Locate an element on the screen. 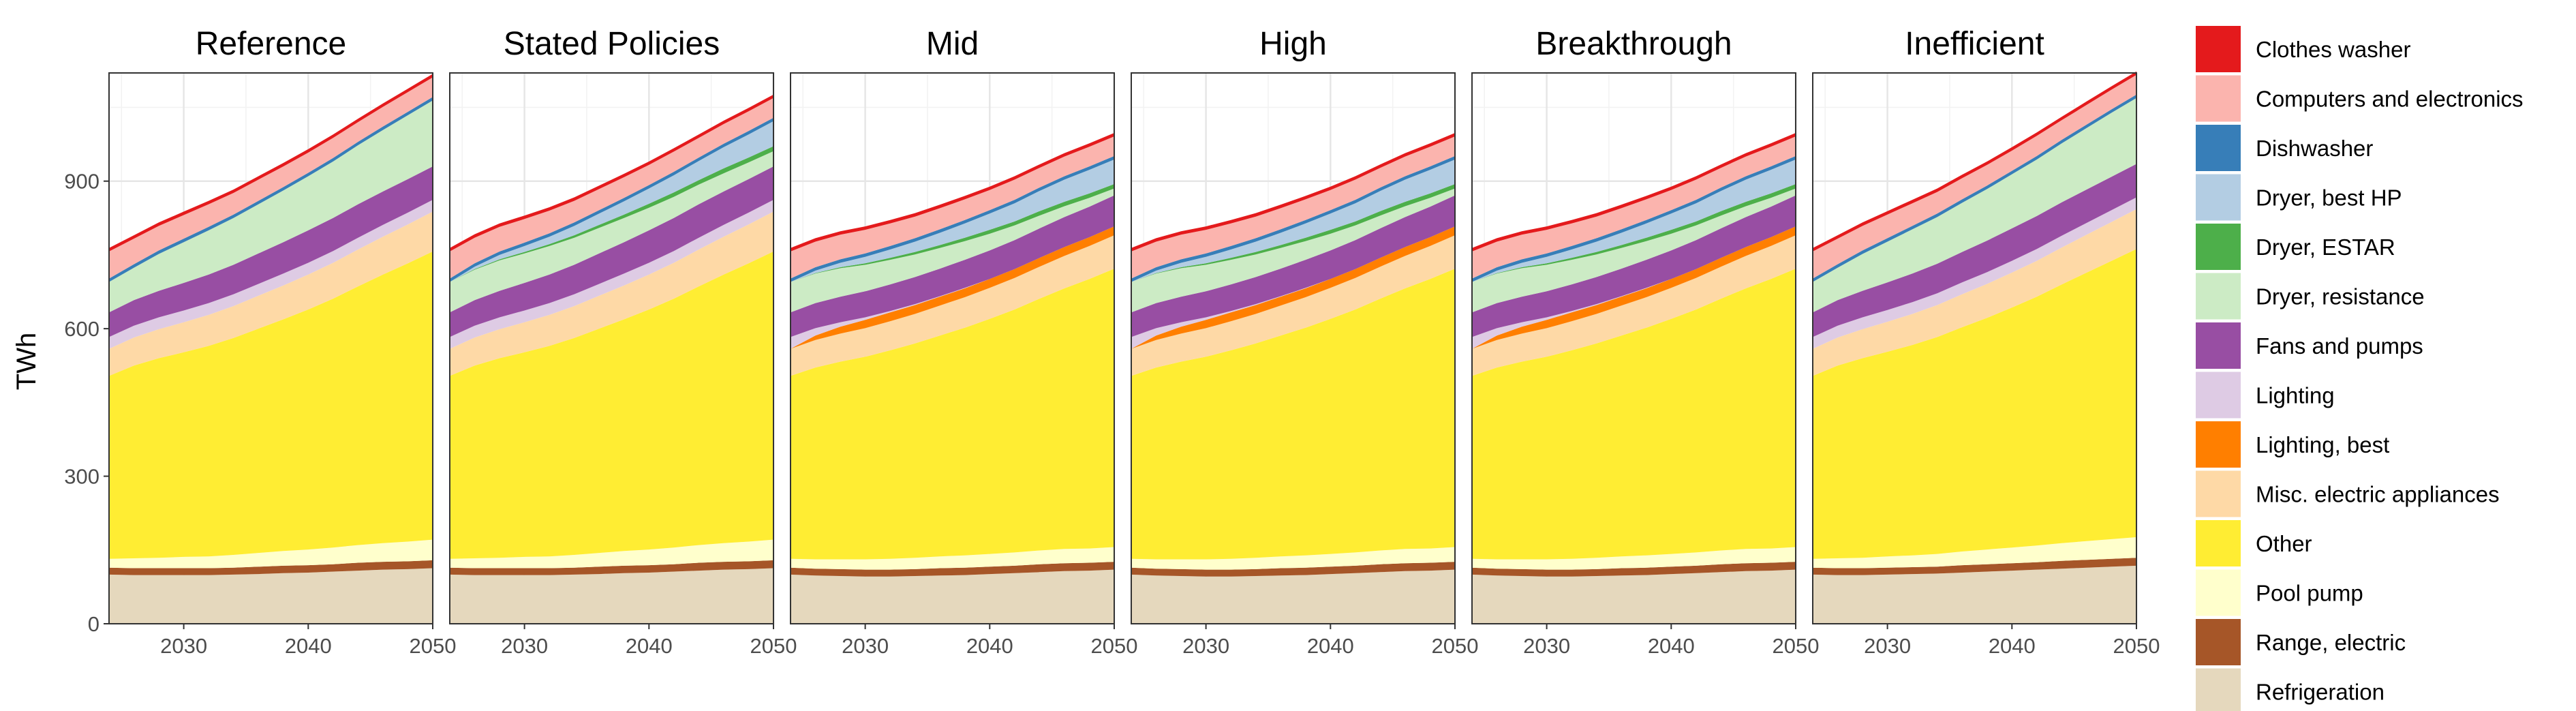 The height and width of the screenshot is (711, 2576). panel-title: Stated Policies is located at coordinates (612, 44).